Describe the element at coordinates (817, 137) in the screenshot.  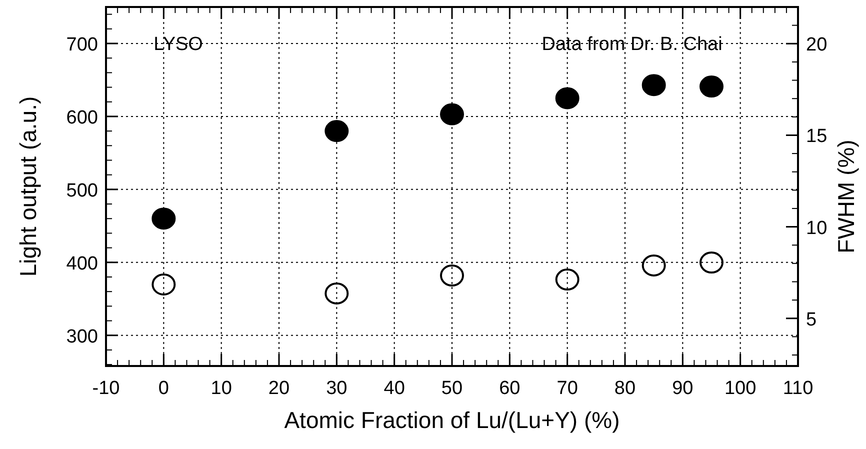
I see `y2-tick-label: 15` at that location.